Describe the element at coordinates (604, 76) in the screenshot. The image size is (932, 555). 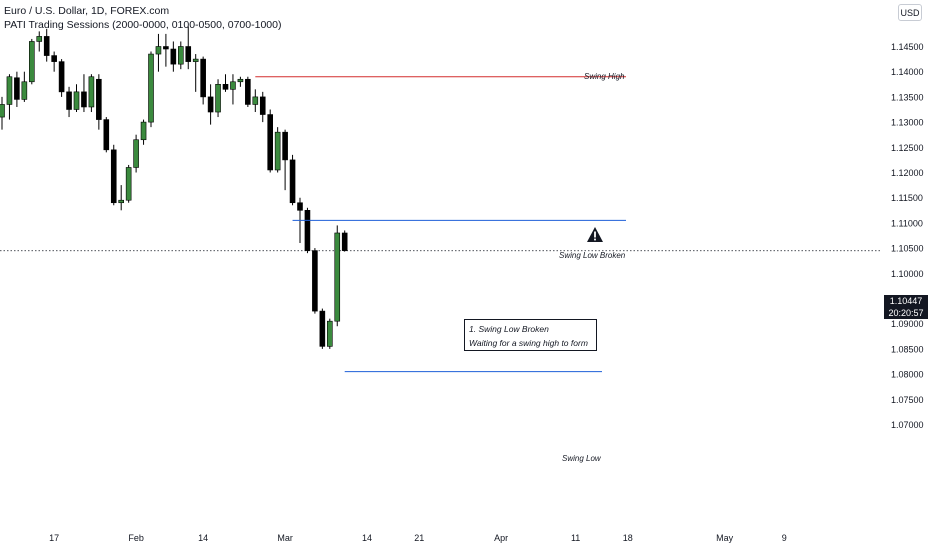
I see `swing-high-label: Swing High` at that location.